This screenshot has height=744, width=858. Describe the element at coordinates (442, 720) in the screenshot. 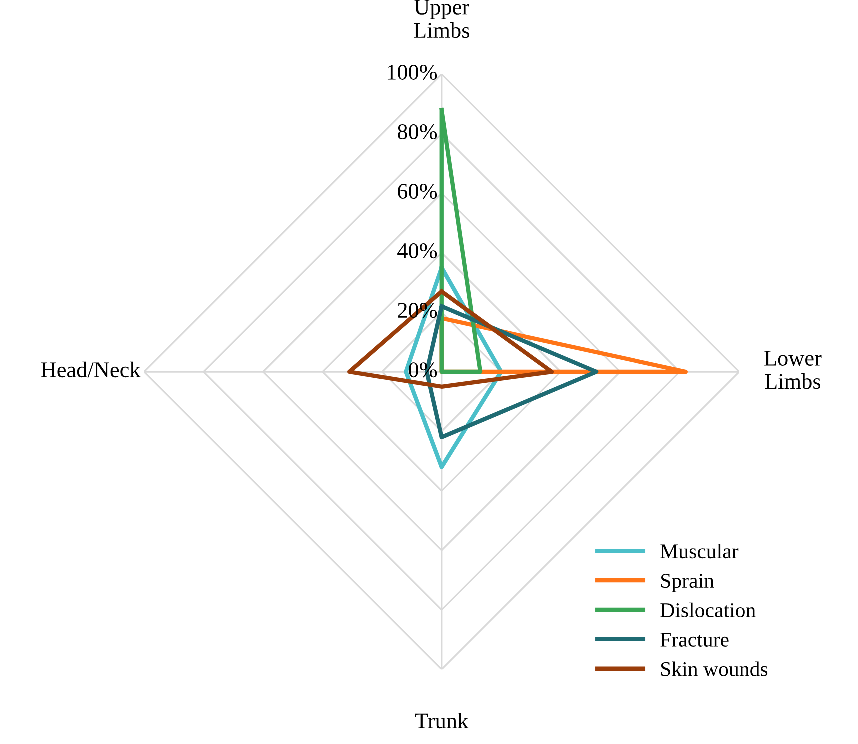

I see `spoke-label: Trunk` at that location.